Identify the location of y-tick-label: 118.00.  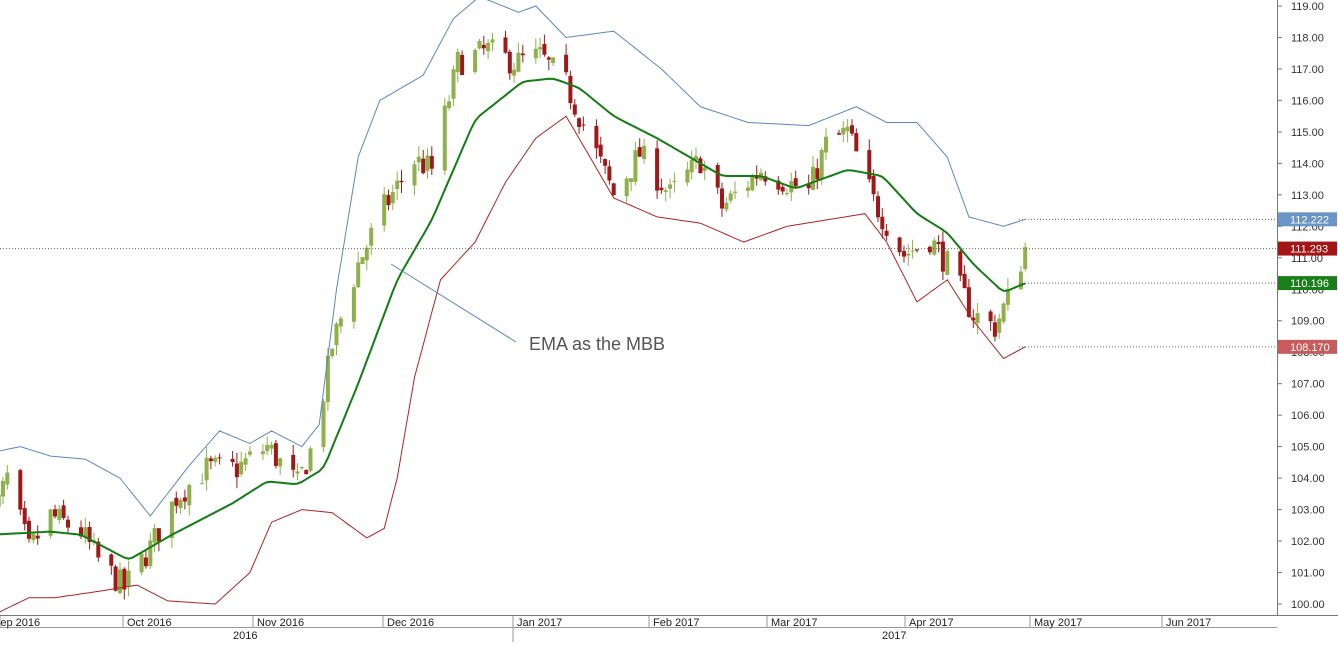
(1307, 38).